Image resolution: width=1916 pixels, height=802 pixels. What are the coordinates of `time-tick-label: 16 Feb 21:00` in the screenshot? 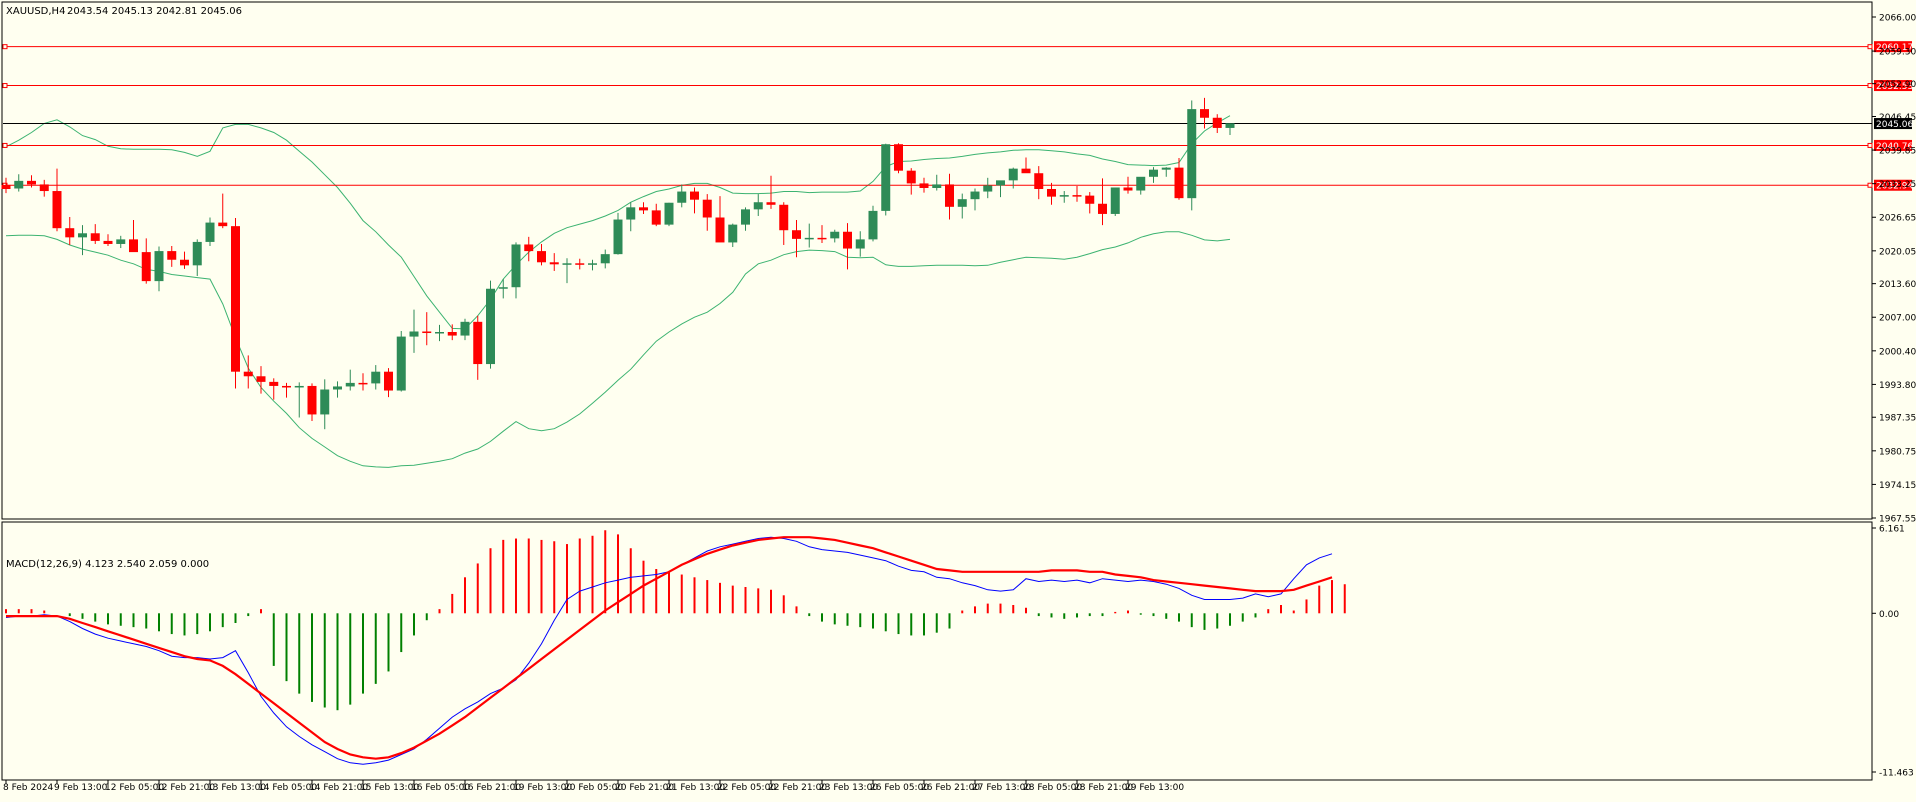 It's located at (491, 788).